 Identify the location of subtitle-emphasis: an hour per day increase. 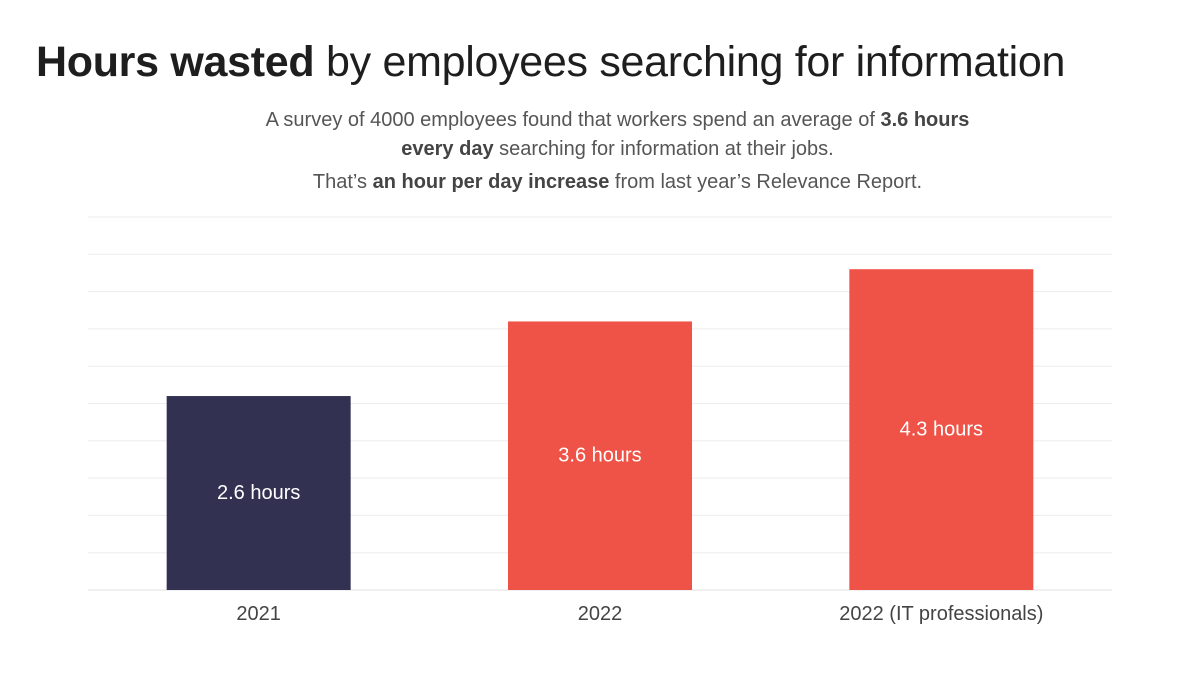
(491, 182).